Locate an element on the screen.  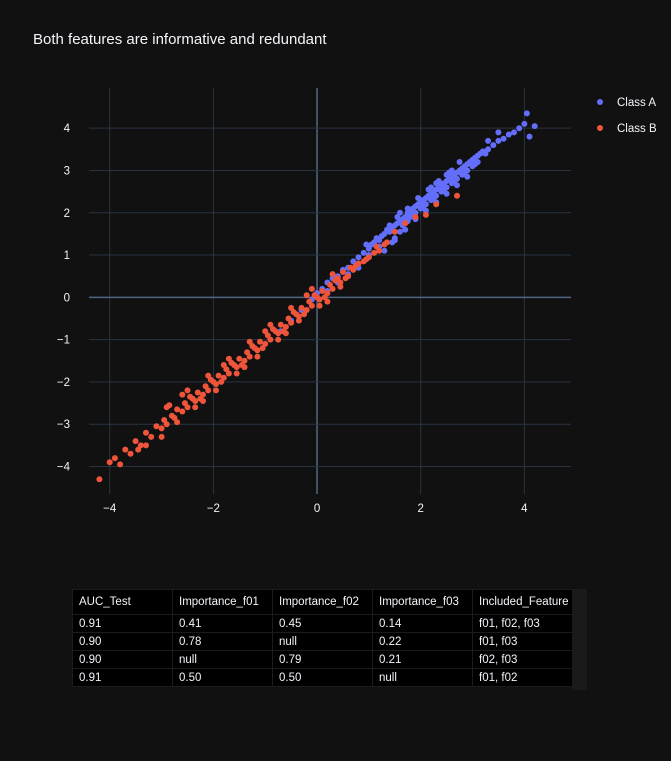
y-tick-label: −1 is located at coordinates (63, 341).